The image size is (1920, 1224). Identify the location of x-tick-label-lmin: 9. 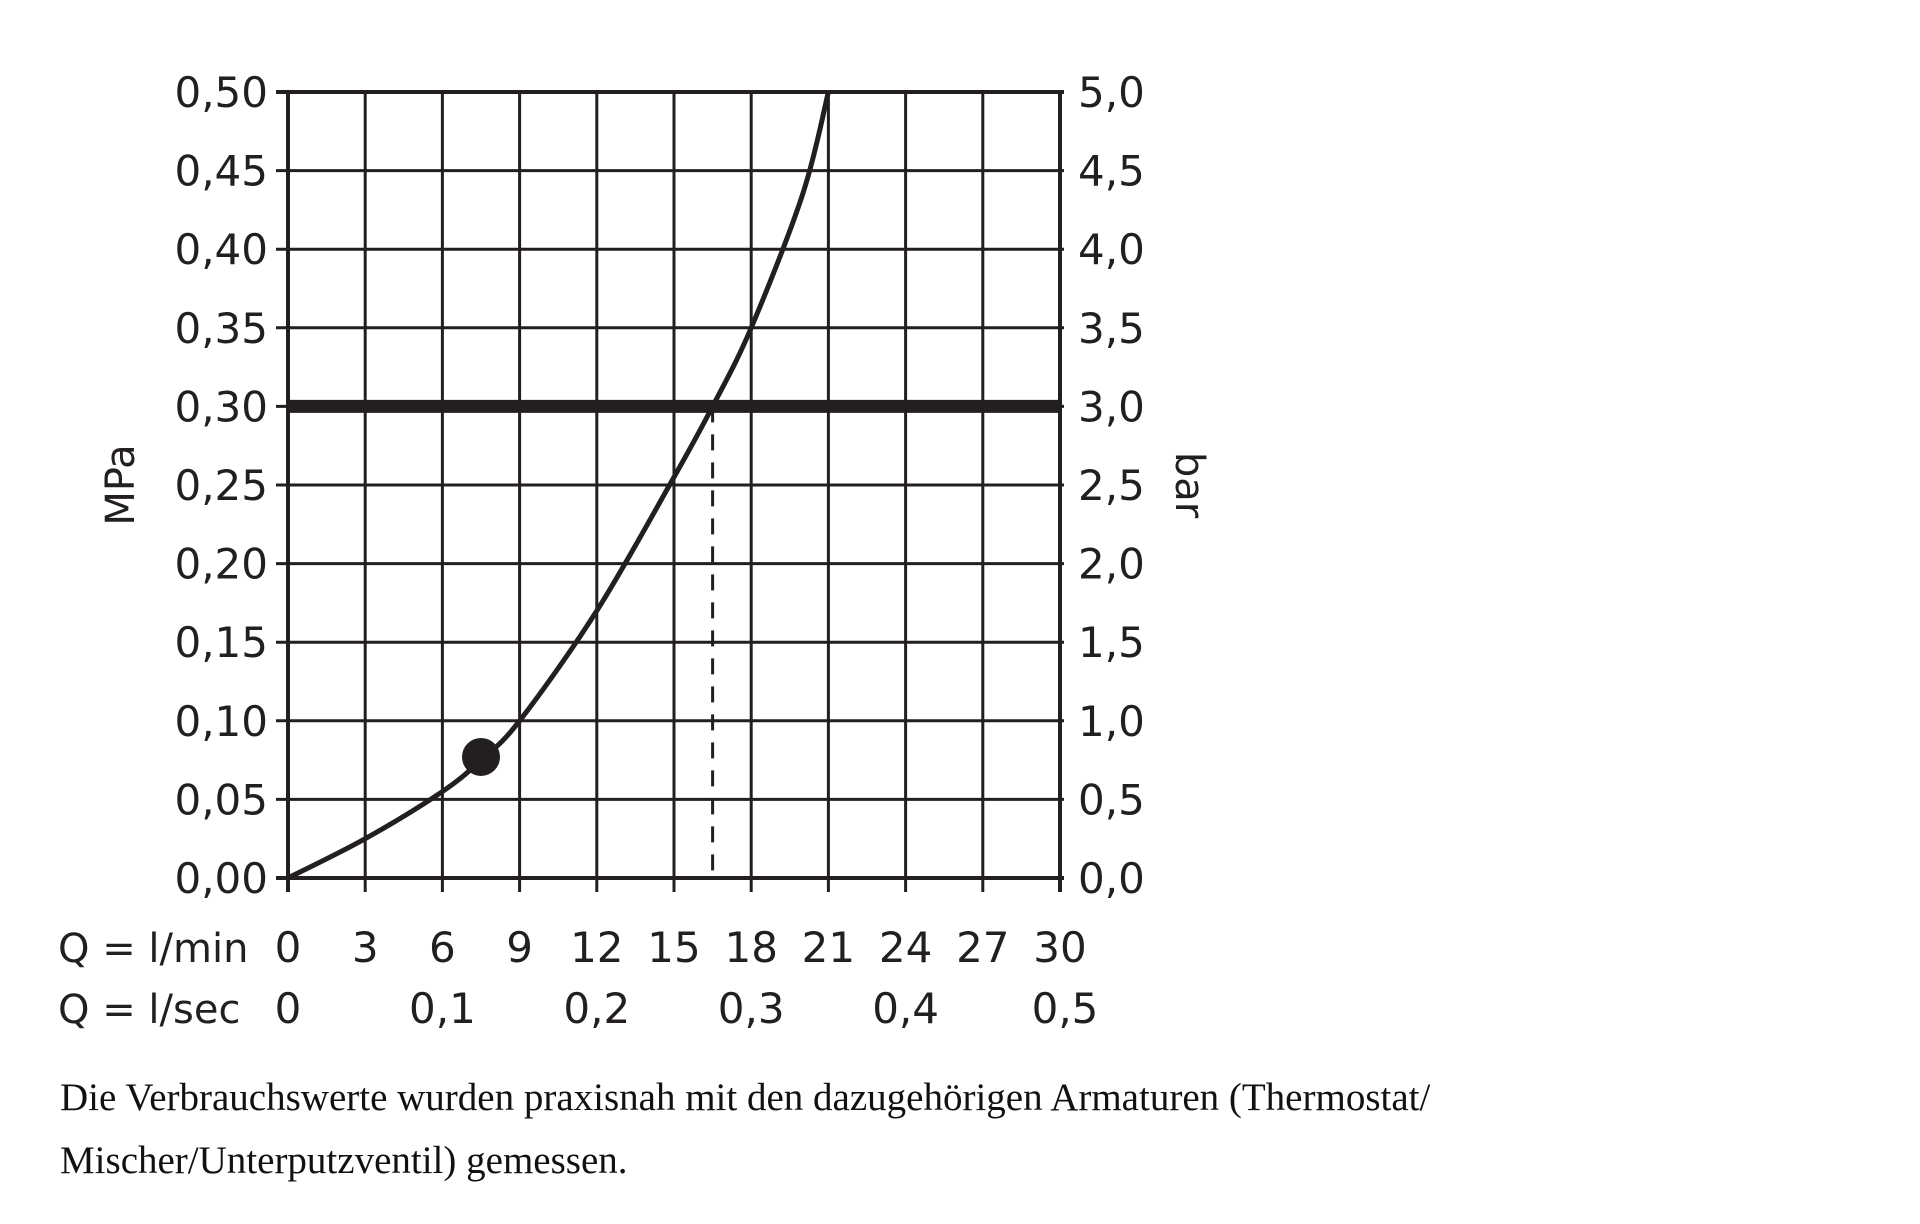
(519, 947).